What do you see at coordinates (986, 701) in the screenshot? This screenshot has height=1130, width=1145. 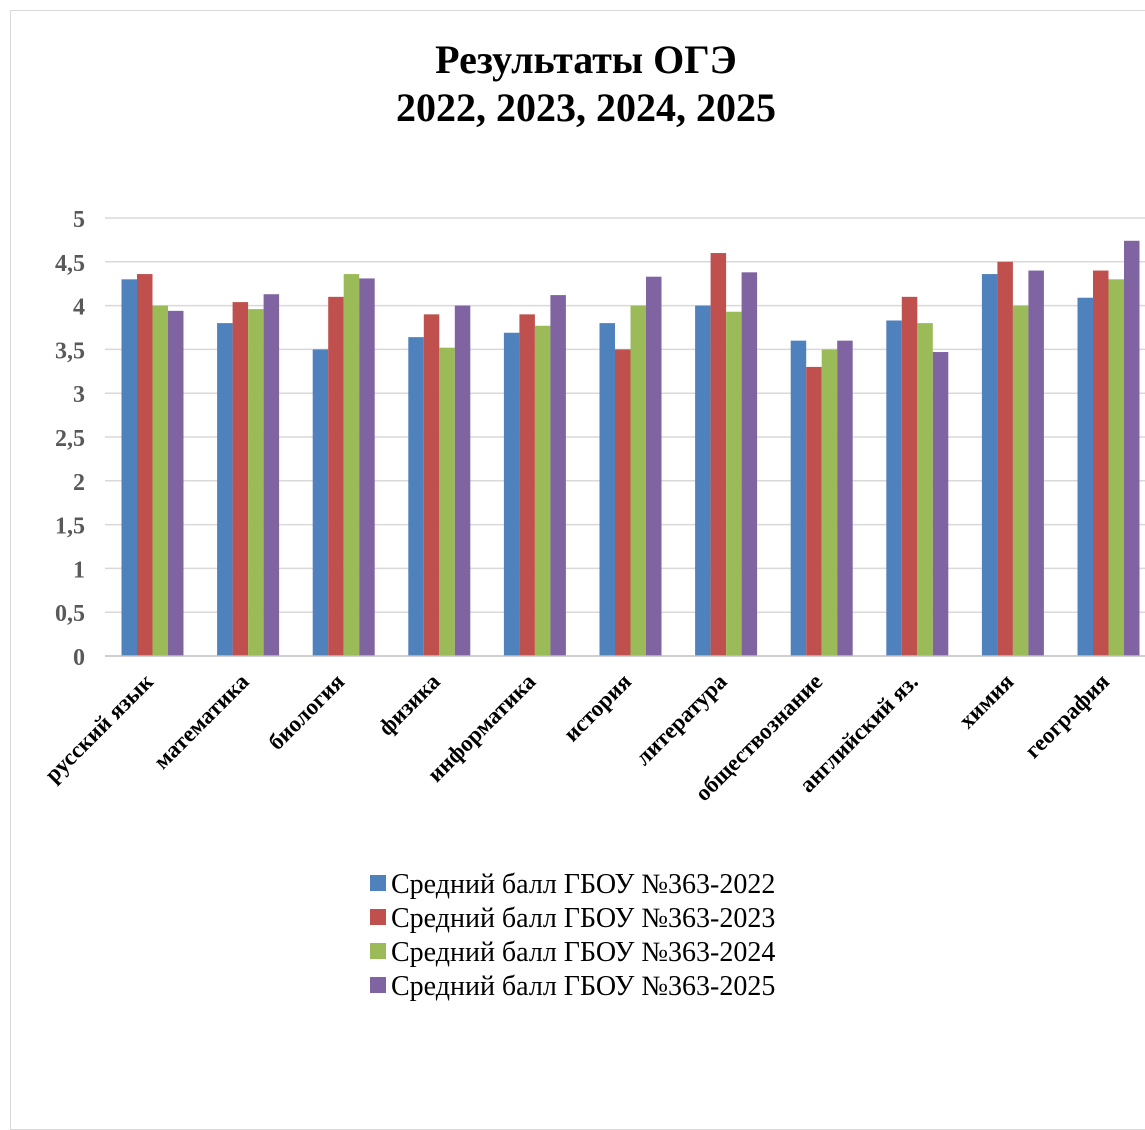 I see `x-tick-label: химия` at bounding box center [986, 701].